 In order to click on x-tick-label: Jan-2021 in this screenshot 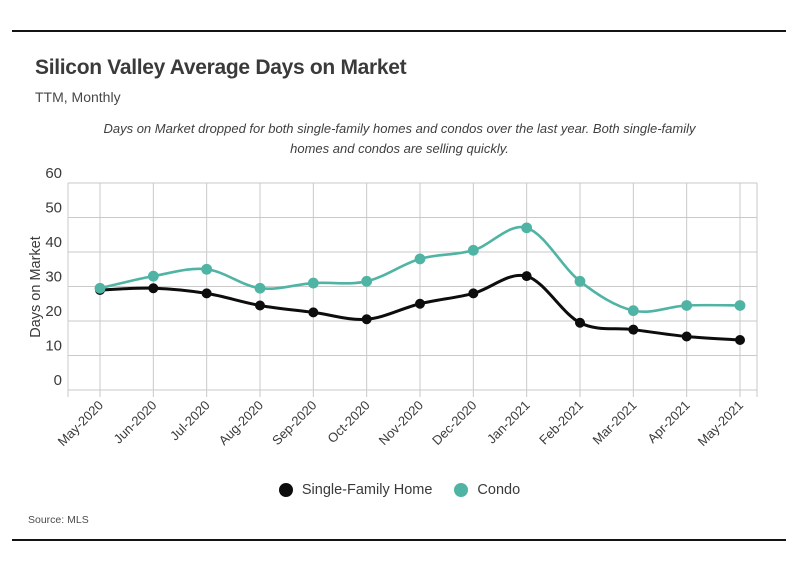, I will do `click(508, 422)`.